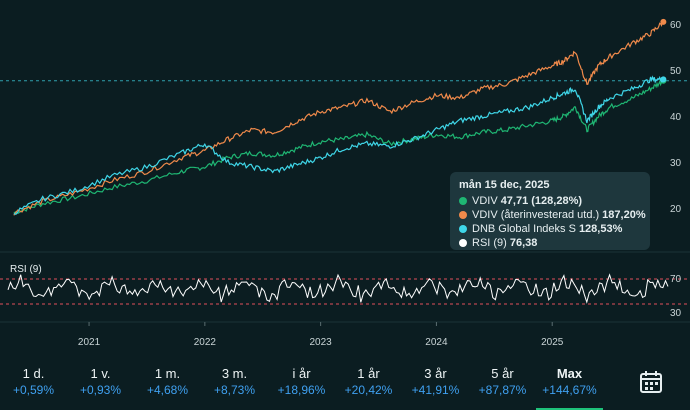  I want to click on period-label: 5 år, so click(502, 373).